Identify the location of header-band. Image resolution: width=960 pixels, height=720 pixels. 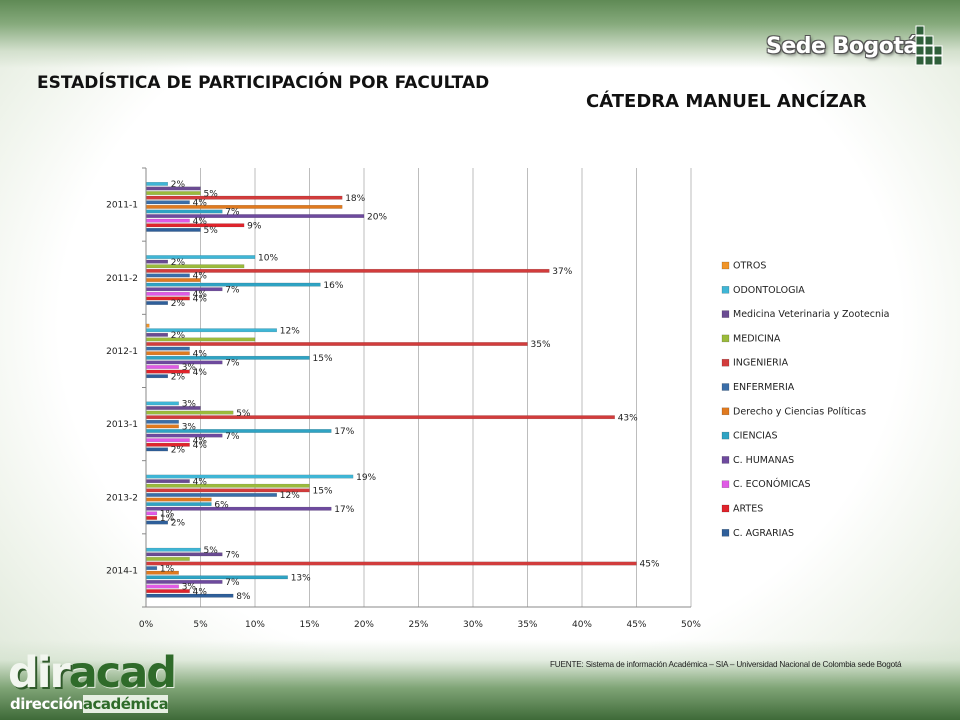
(480, 34).